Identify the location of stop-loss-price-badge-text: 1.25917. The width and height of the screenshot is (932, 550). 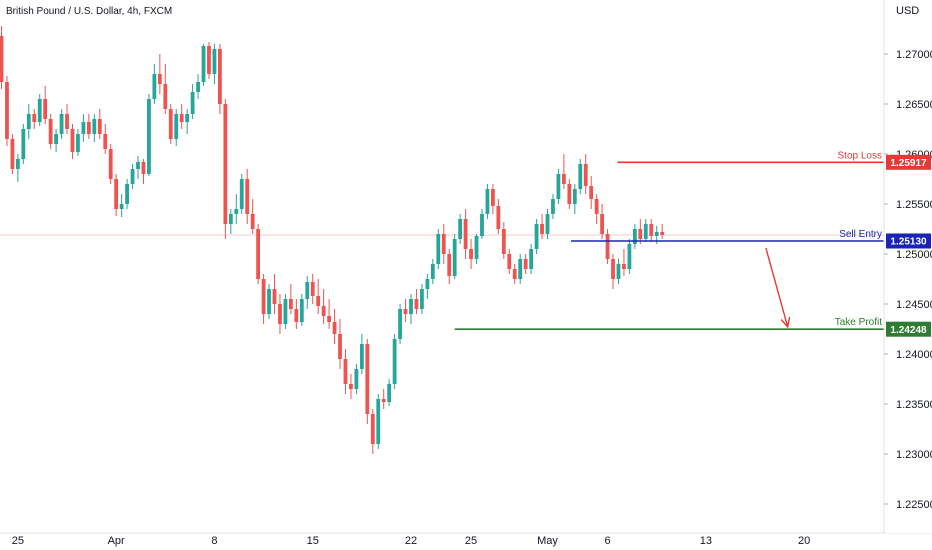
(908, 163).